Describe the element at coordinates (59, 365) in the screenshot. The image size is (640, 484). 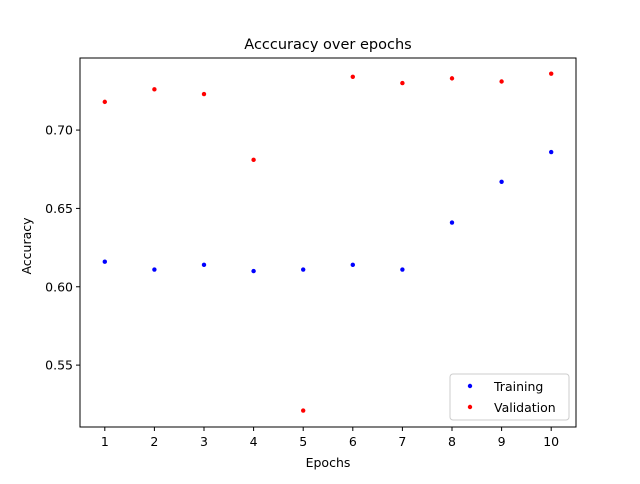
I see `y-tick-label: 0.55` at that location.